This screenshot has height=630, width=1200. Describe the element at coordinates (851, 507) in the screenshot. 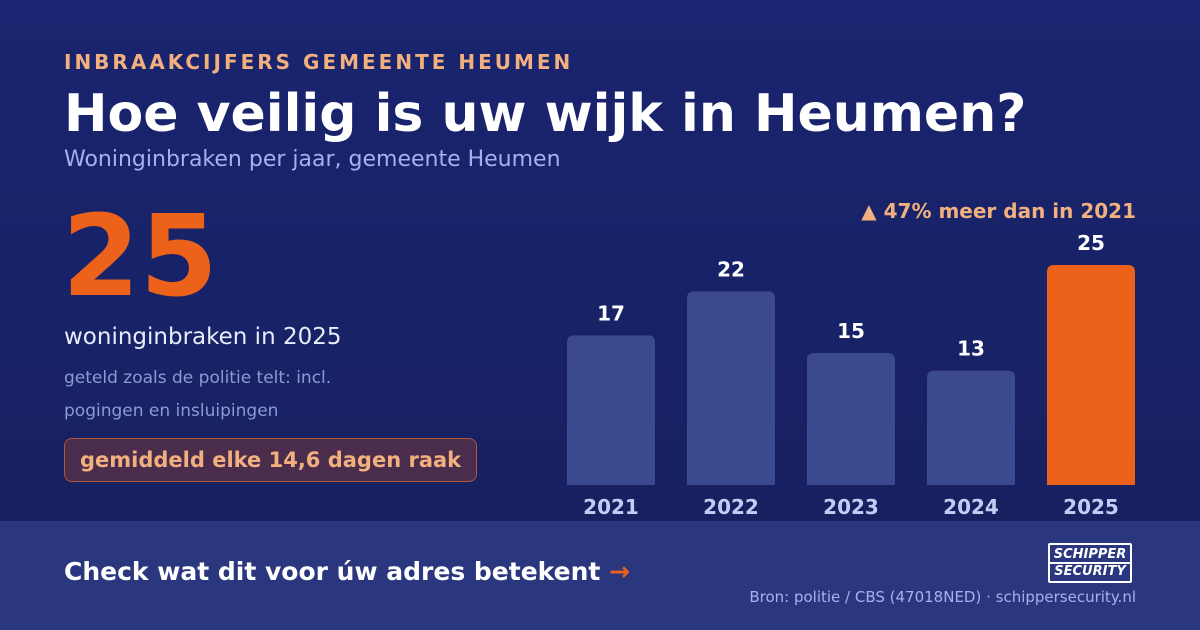

I see `tick-label-2023: 2023` at that location.